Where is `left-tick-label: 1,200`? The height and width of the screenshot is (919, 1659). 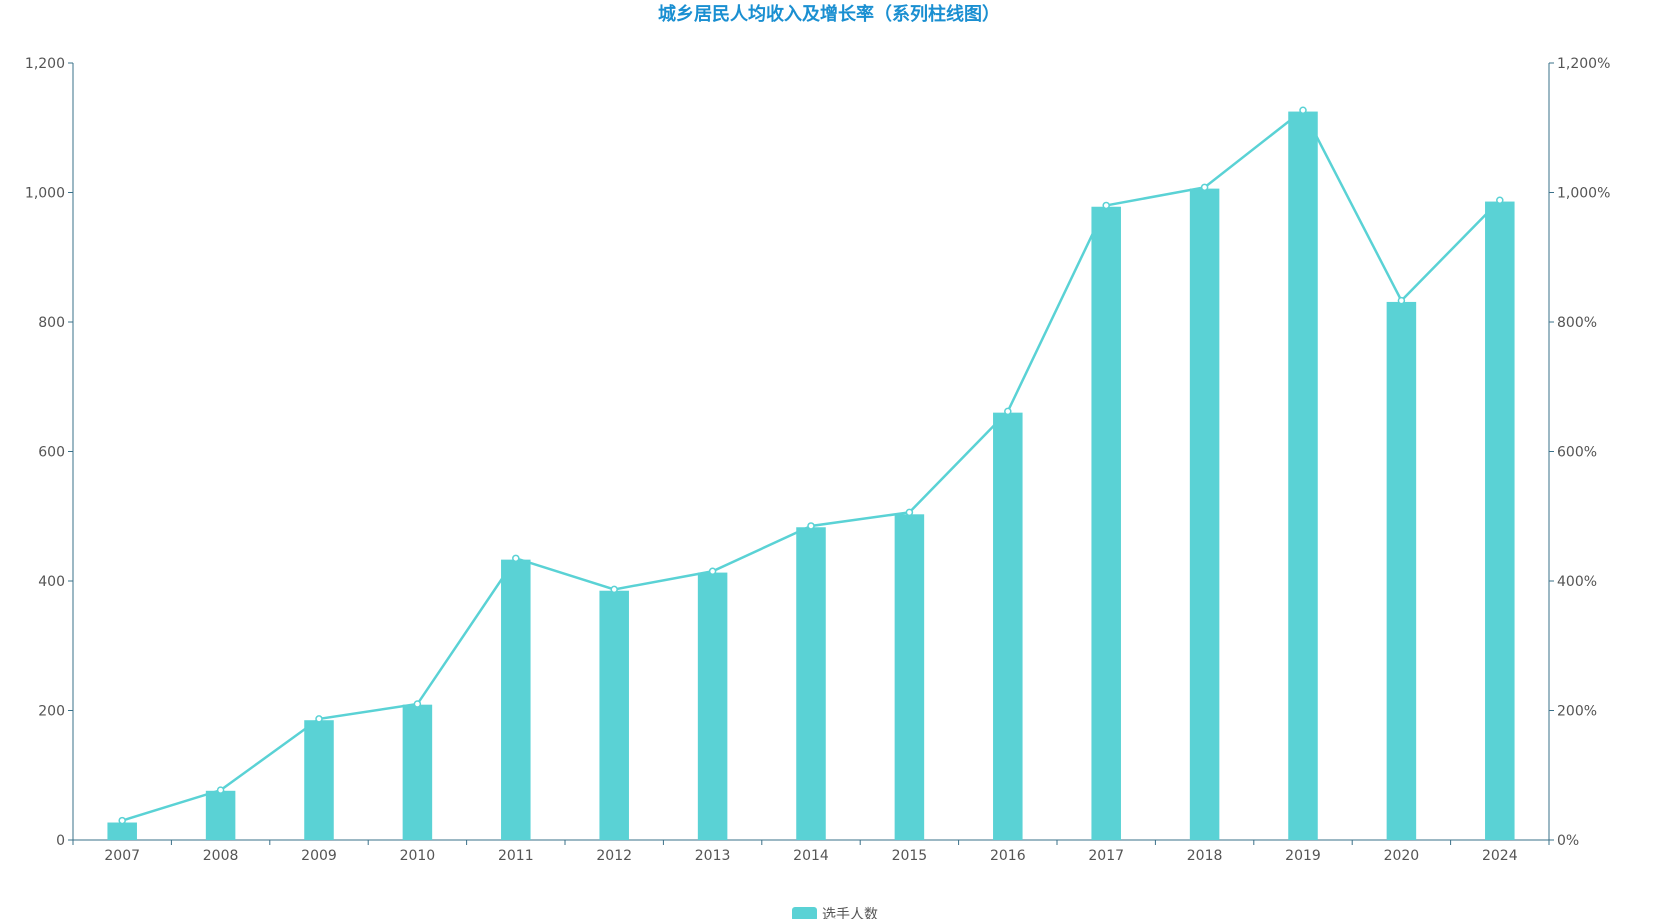 left-tick-label: 1,200 is located at coordinates (45, 64).